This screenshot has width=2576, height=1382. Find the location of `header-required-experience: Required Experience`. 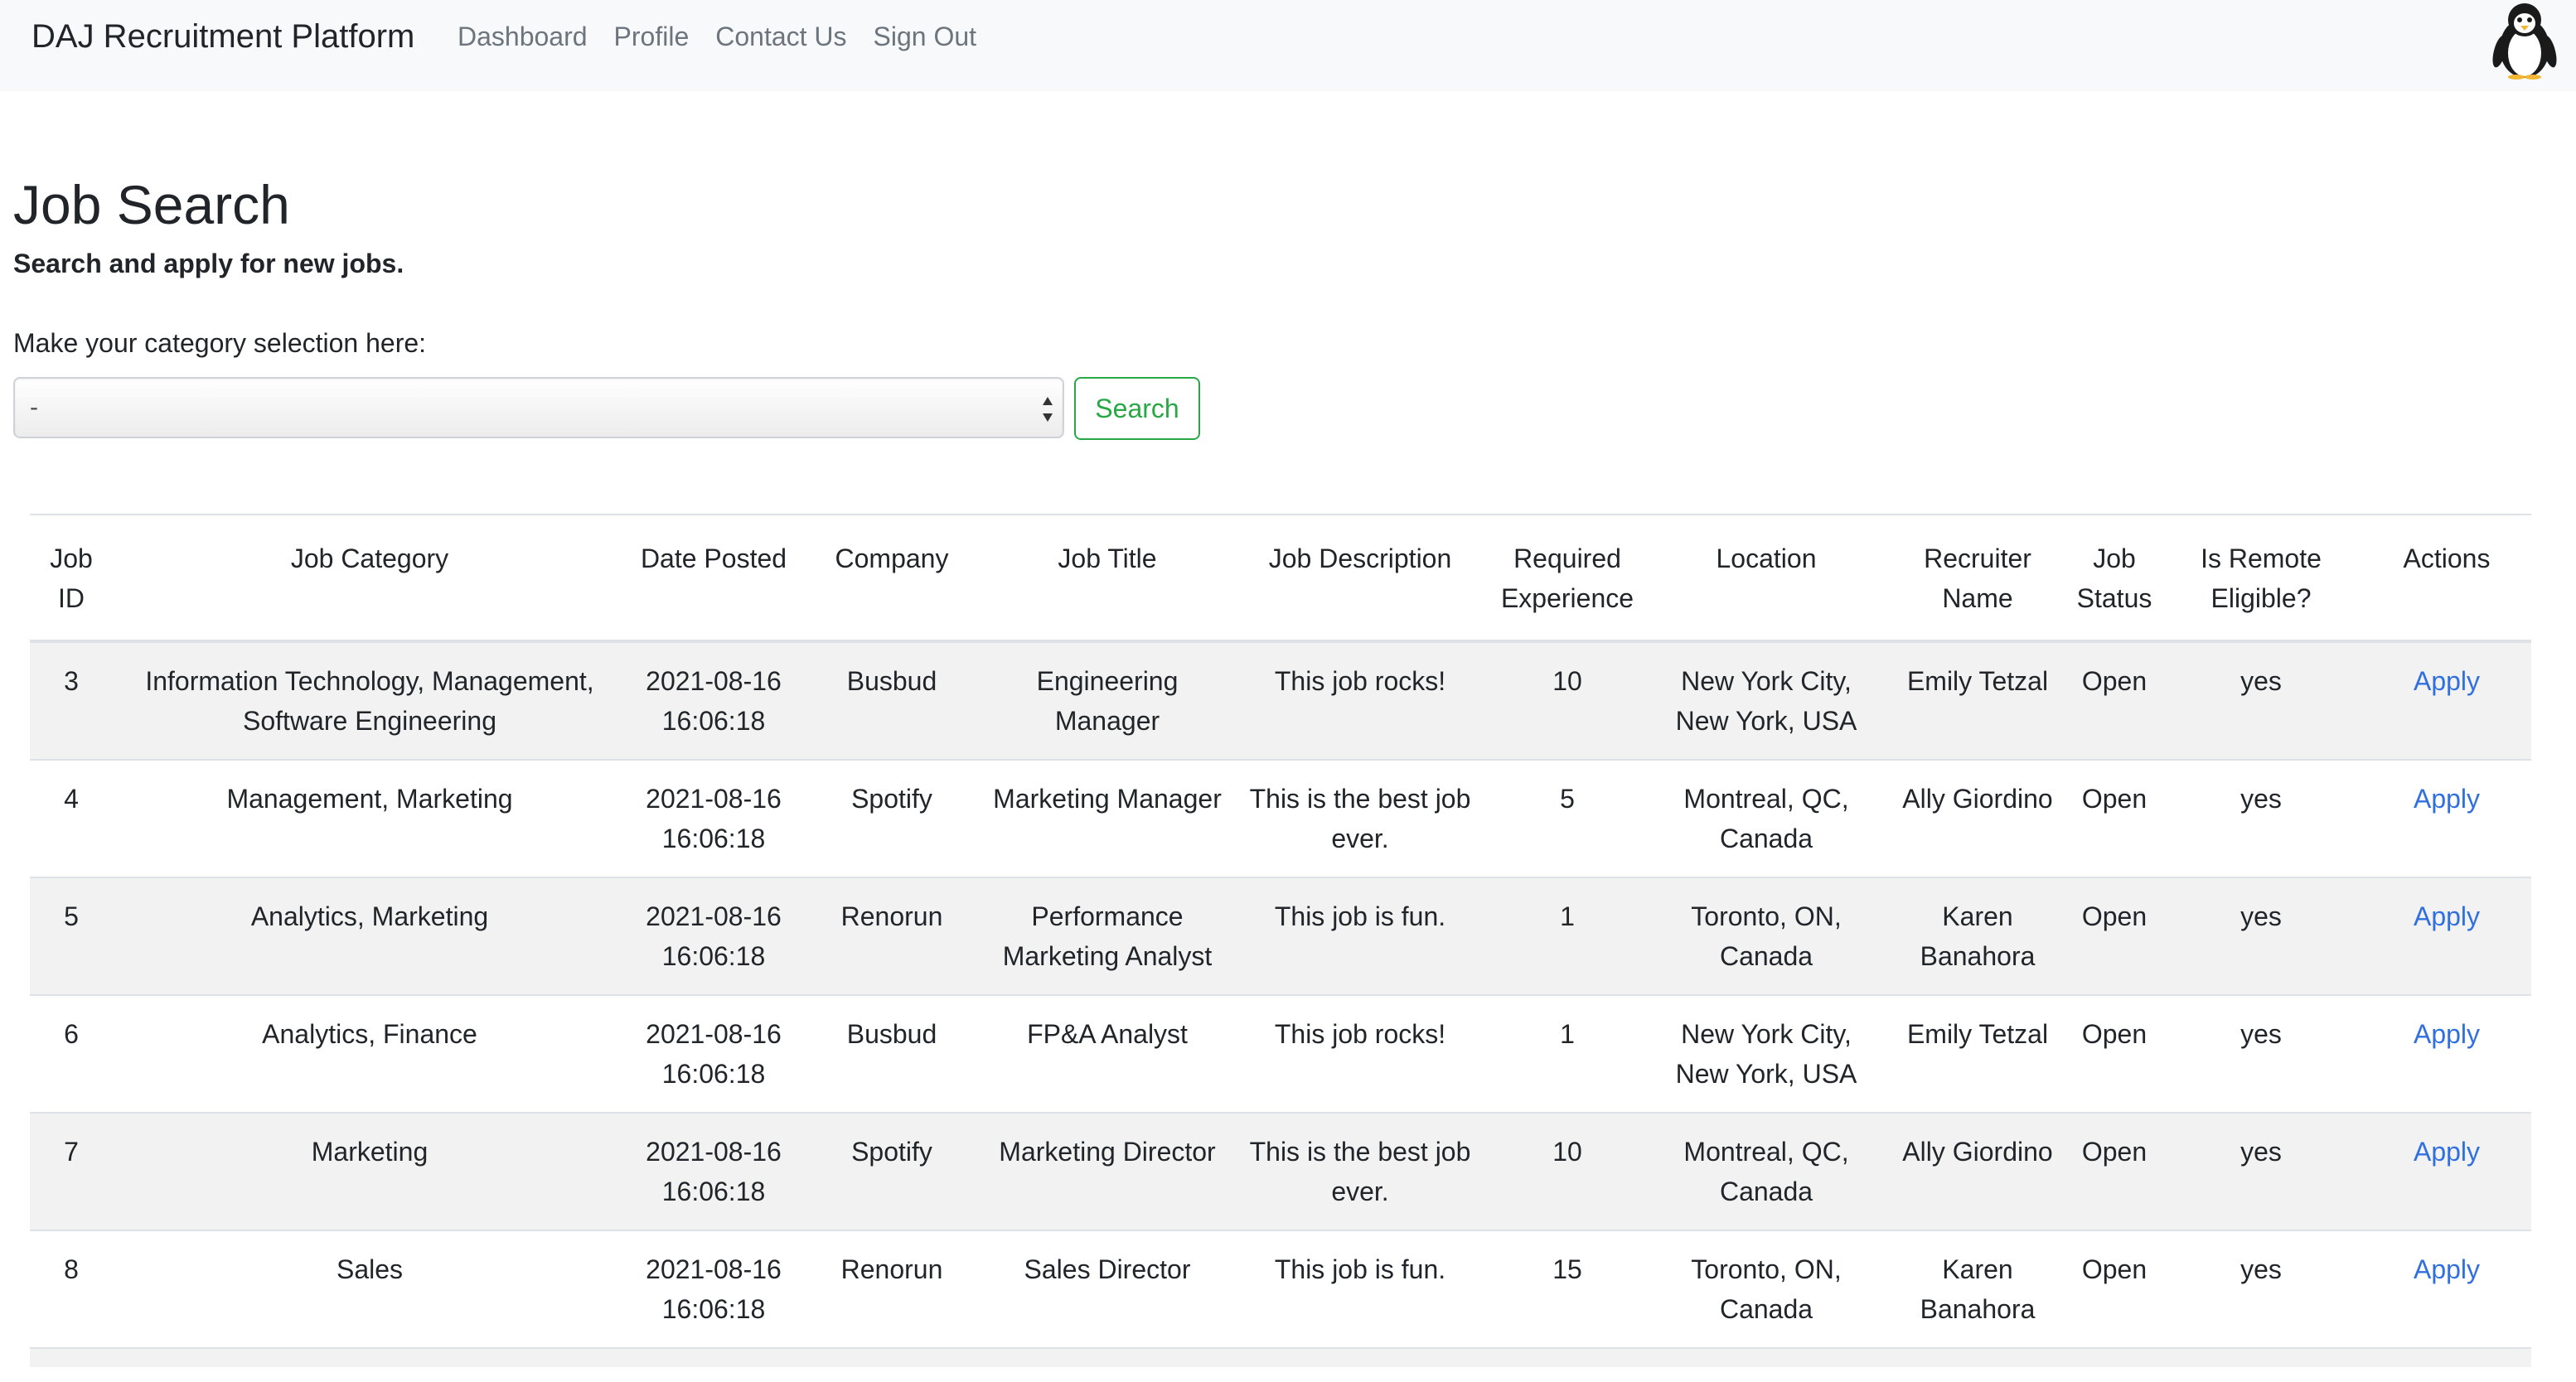

header-required-experience: Required Experience is located at coordinates (1567, 578).